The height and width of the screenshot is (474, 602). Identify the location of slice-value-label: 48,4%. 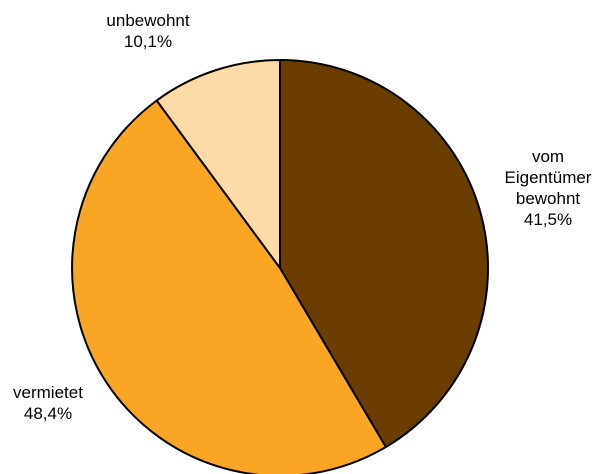
(48, 413).